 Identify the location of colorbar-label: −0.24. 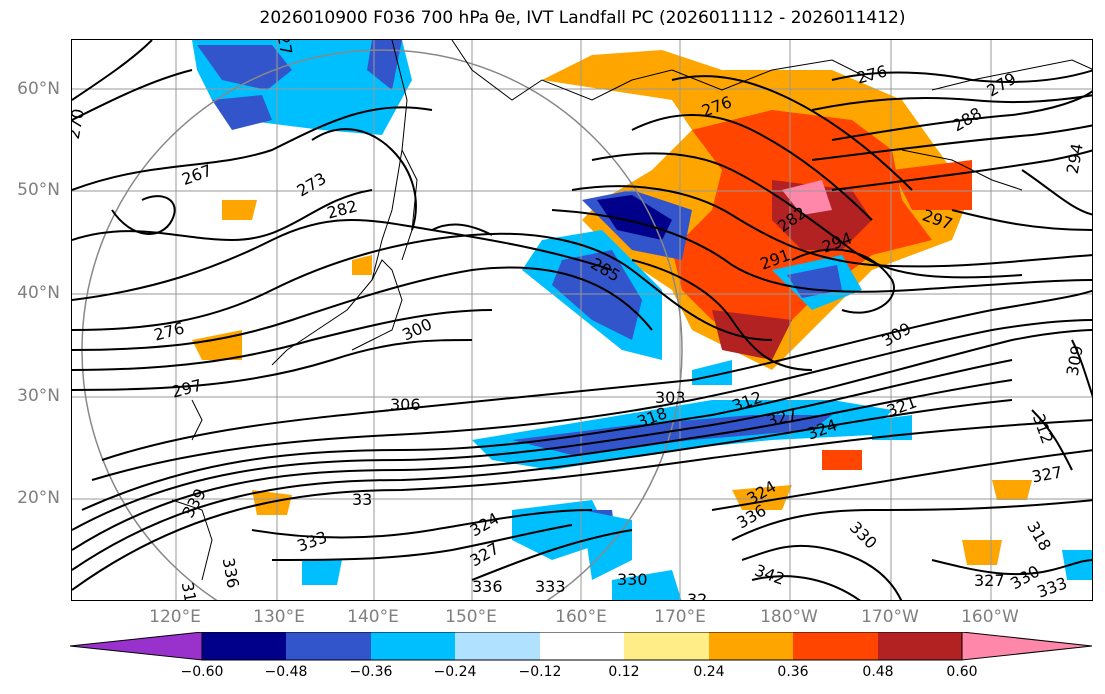
(455, 672).